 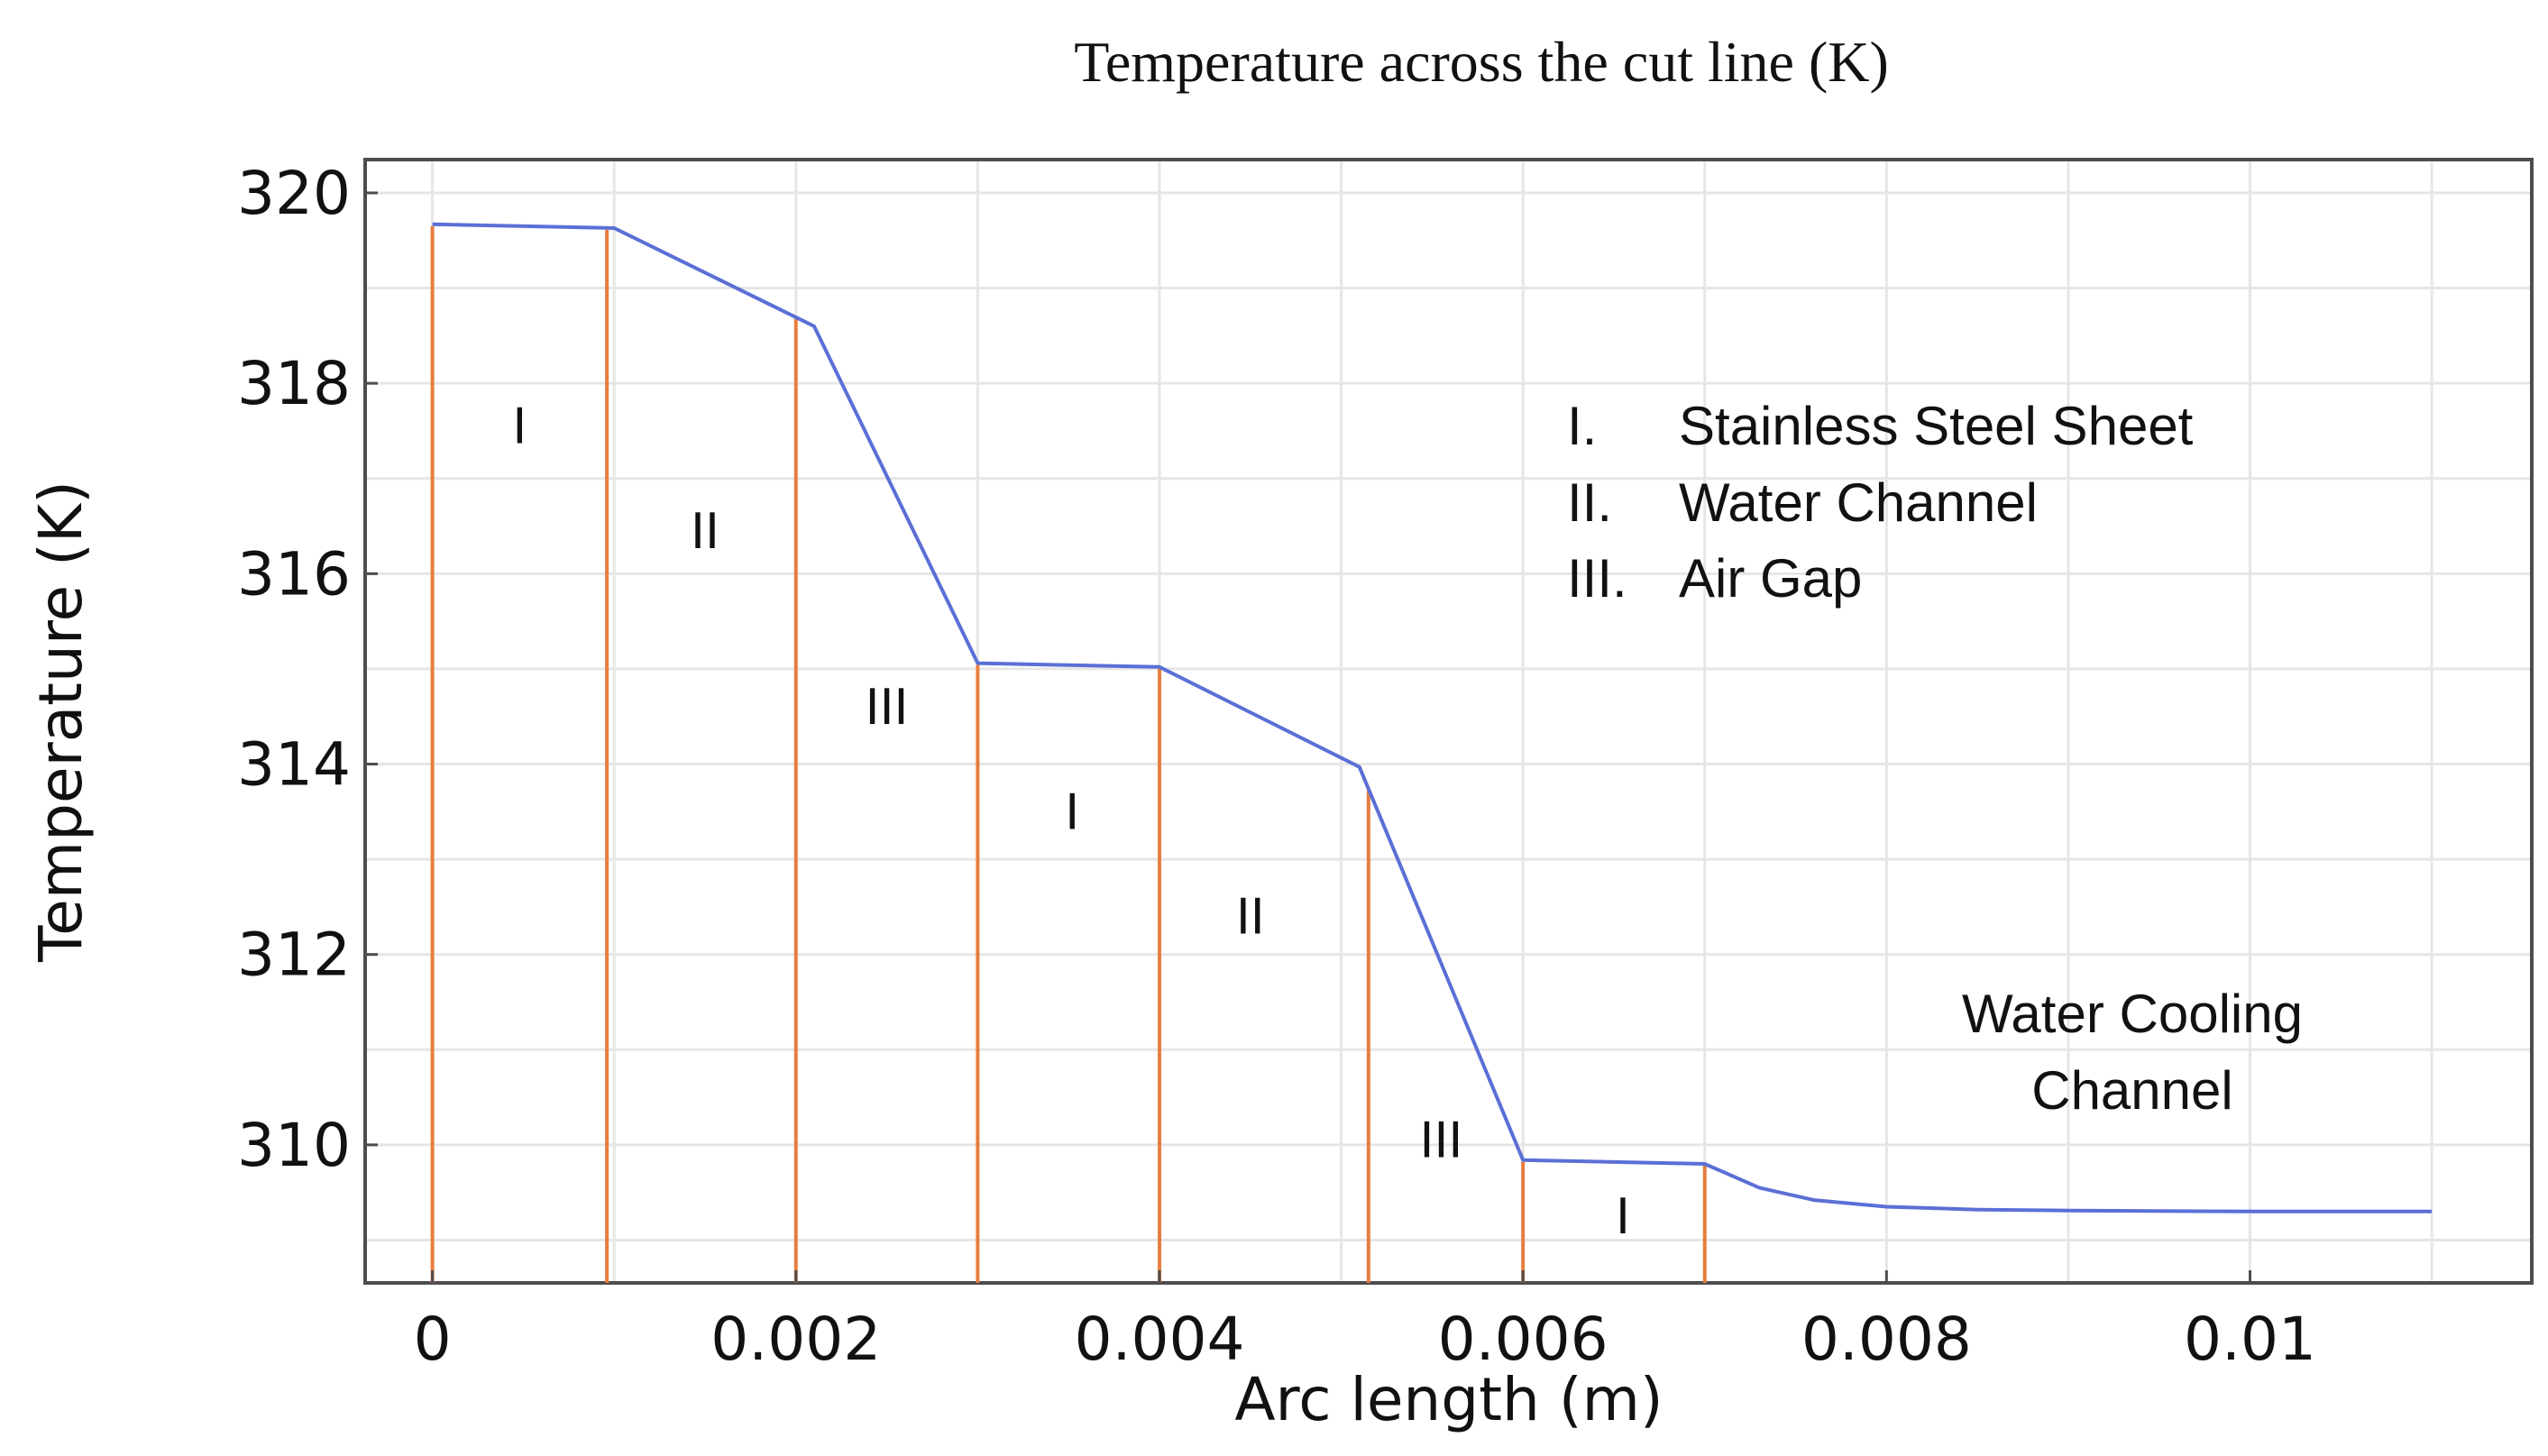 What do you see at coordinates (294, 955) in the screenshot?
I see `y-tick-label: 312` at bounding box center [294, 955].